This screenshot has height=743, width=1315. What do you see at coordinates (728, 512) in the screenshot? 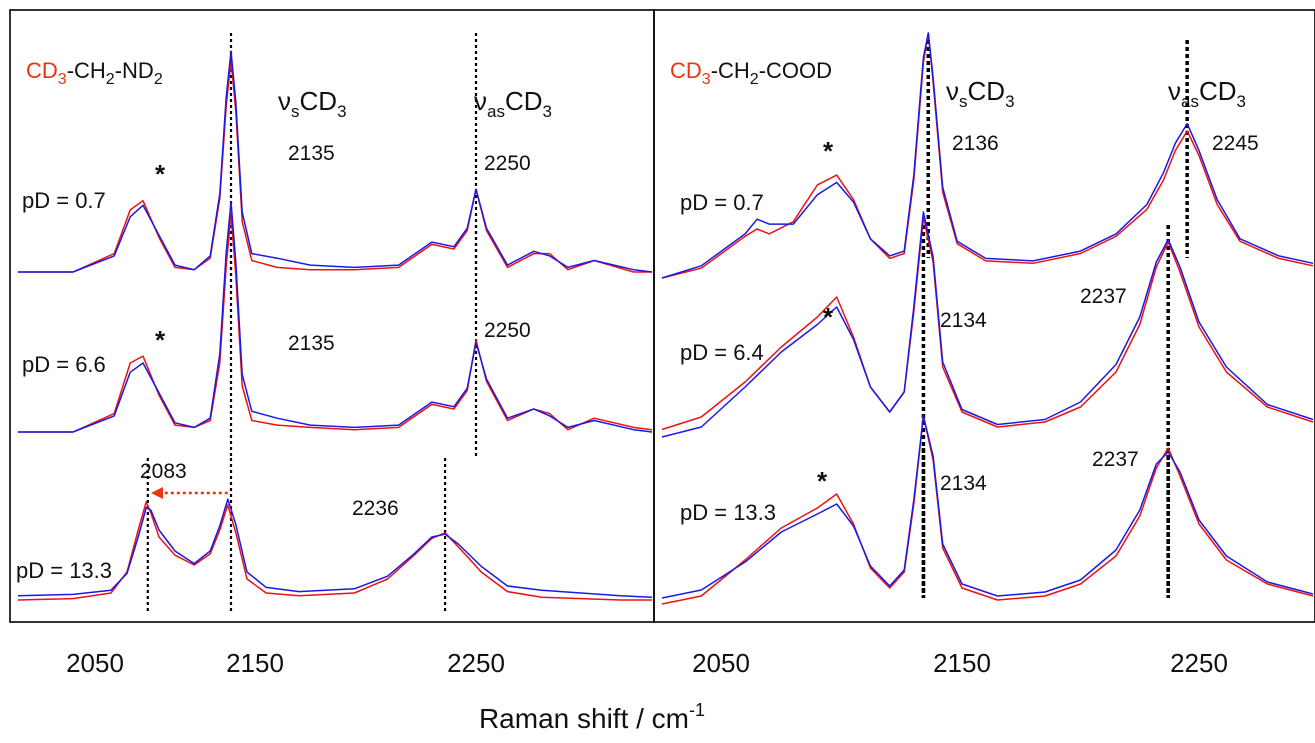
I see `panel-1-trace-2-label: pD = 13.3` at bounding box center [728, 512].